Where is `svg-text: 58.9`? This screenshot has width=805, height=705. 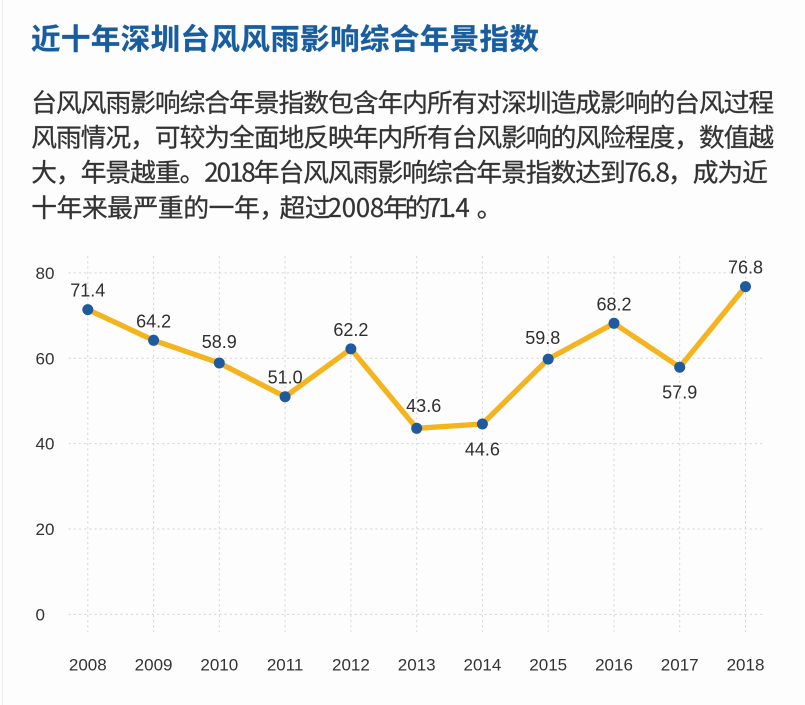
svg-text: 58.9 is located at coordinates (219, 342).